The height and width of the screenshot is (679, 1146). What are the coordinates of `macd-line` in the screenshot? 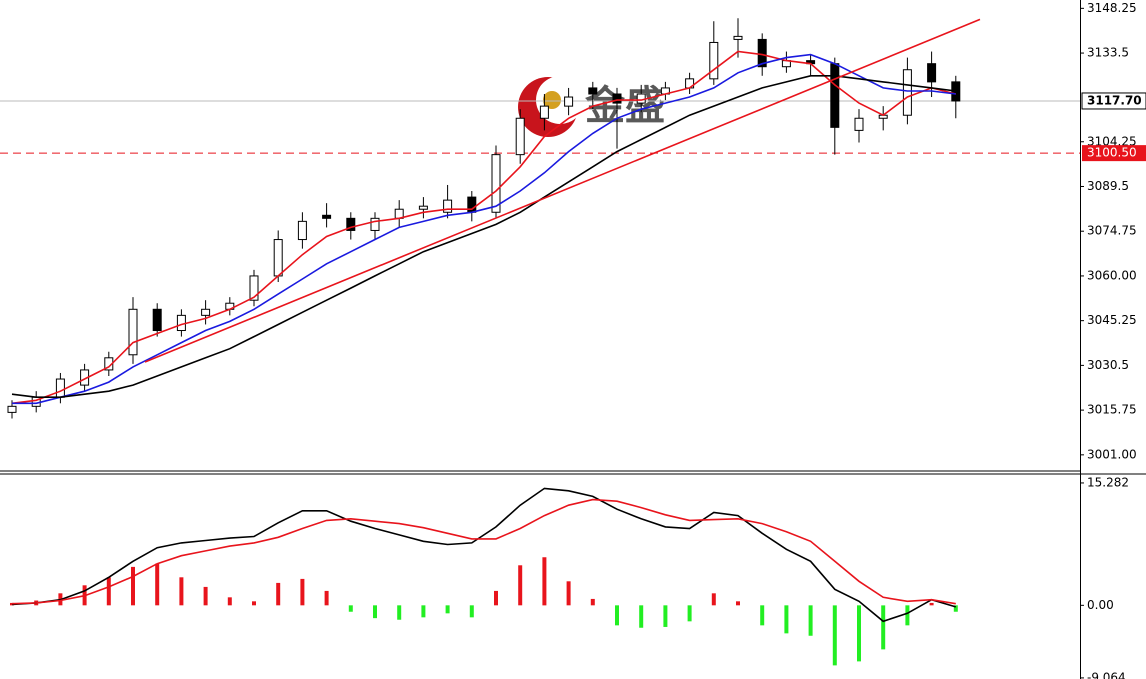 It's located at (483, 551).